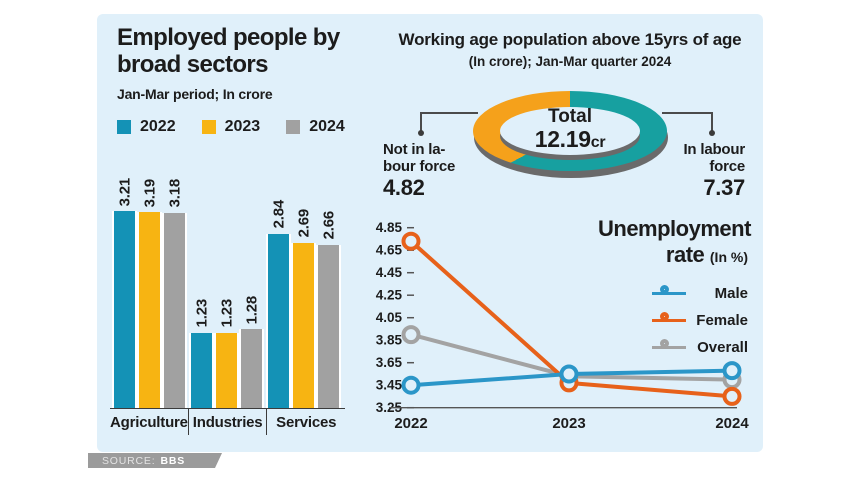 The height and width of the screenshot is (482, 857). I want to click on y-tick-label: 3.85, so click(389, 340).